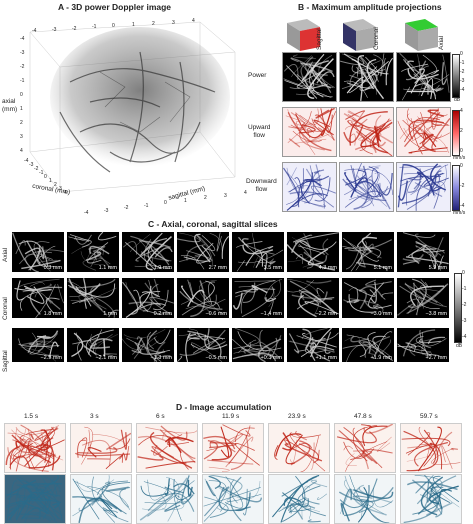 The width and height of the screenshot is (473, 524). What do you see at coordinates (74, 28) in the screenshot?
I see `tick-top: -2` at bounding box center [74, 28].